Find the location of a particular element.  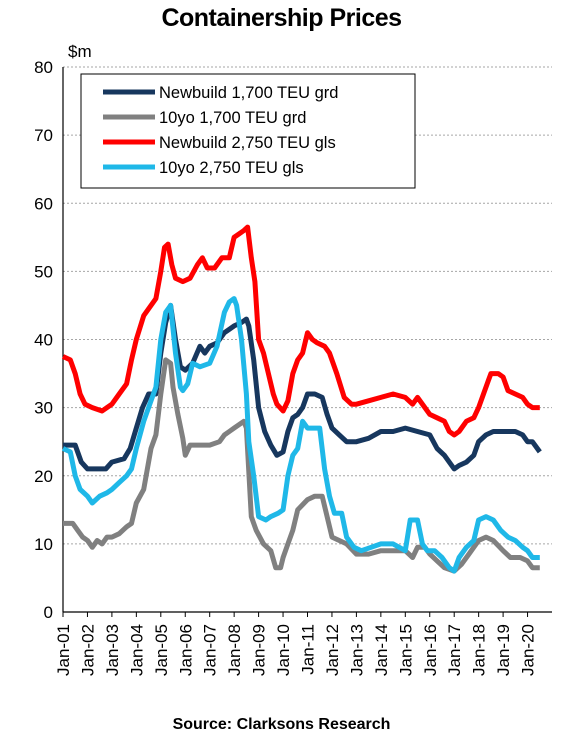

x-tick-label: Jan-12 is located at coordinates (332, 650).